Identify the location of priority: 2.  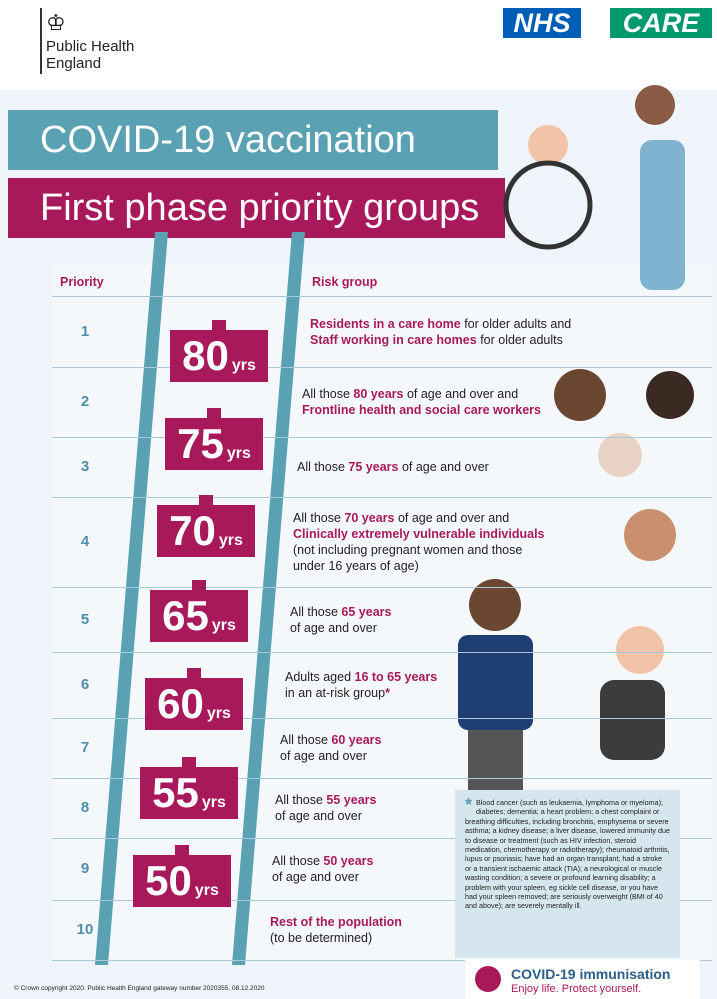
(85, 401).